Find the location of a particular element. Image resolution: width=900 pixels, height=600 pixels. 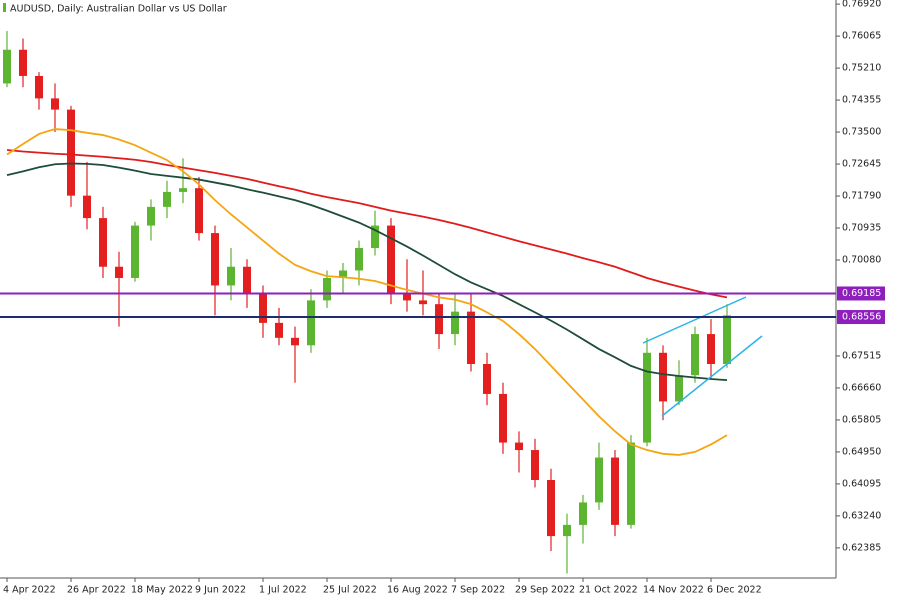

y-tick-label: 0.63240 is located at coordinates (861, 515).